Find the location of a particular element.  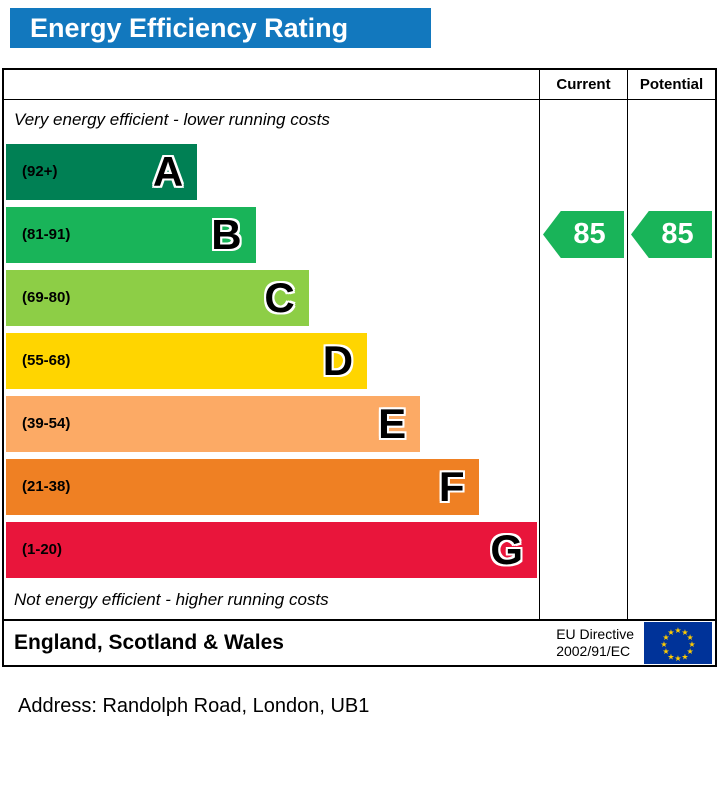

table-header-row: Current Potential is located at coordinates (359, 85).